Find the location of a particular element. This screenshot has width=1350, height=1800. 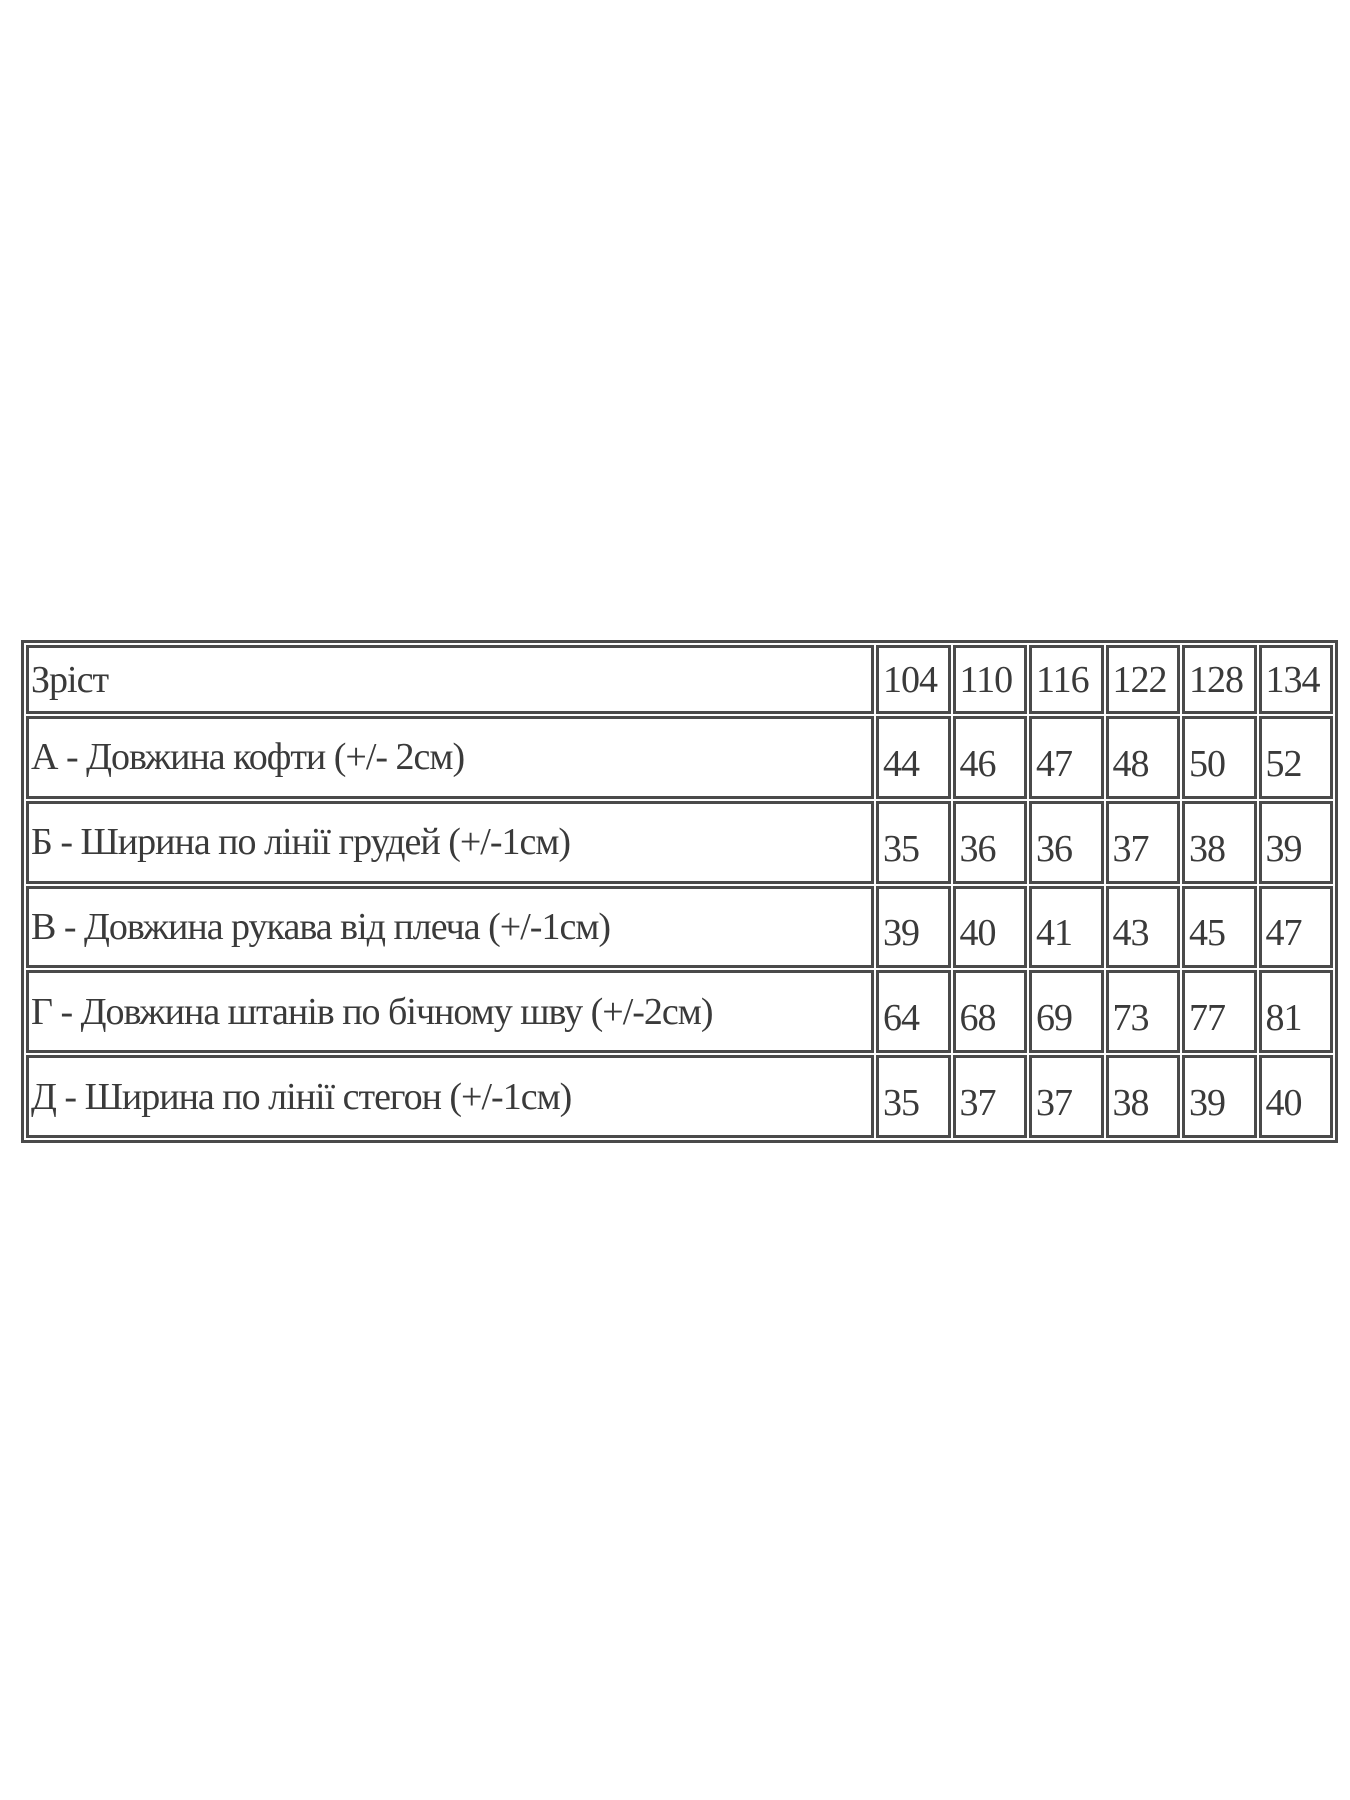

measurement-label: А - Довжина кофти (+/- 2см) is located at coordinates (450, 757).